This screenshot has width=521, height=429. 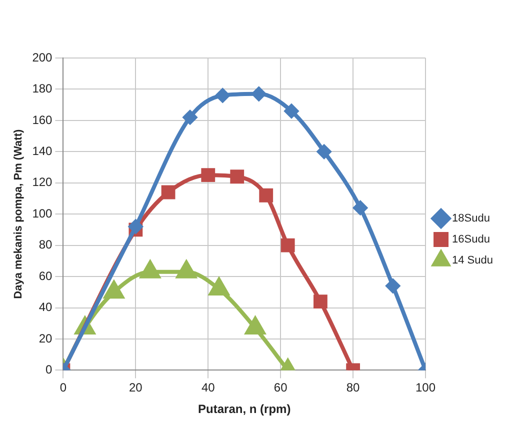 What do you see at coordinates (208, 387) in the screenshot?
I see `x-tick-label: 40` at bounding box center [208, 387].